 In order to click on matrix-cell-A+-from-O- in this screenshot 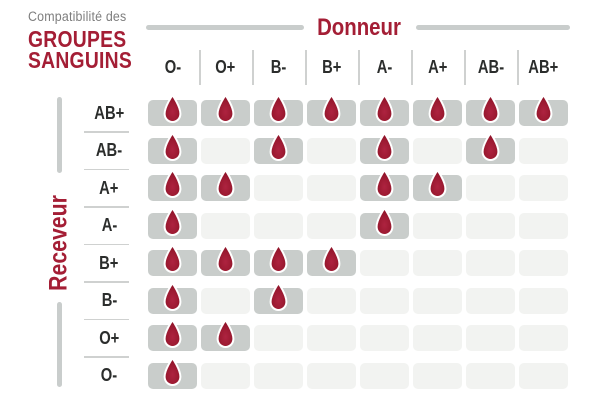, I will do `click(172, 185)`.